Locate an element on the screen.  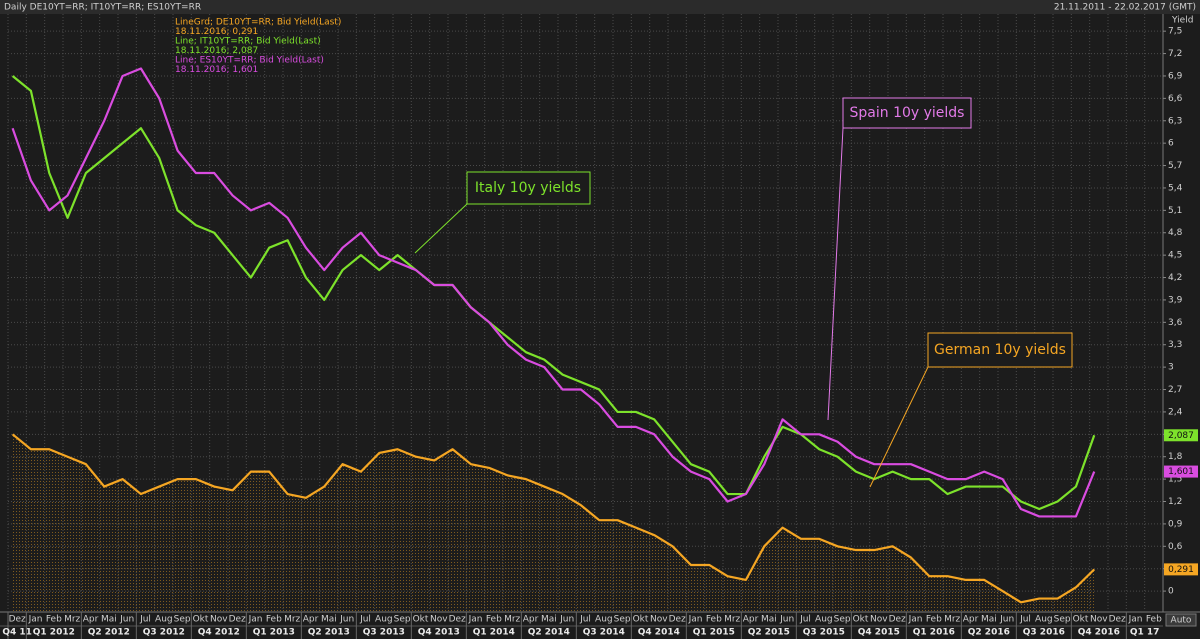
legend-entry: Line; ES10YT=RR; Bid Yield(Last) is located at coordinates (249, 61).